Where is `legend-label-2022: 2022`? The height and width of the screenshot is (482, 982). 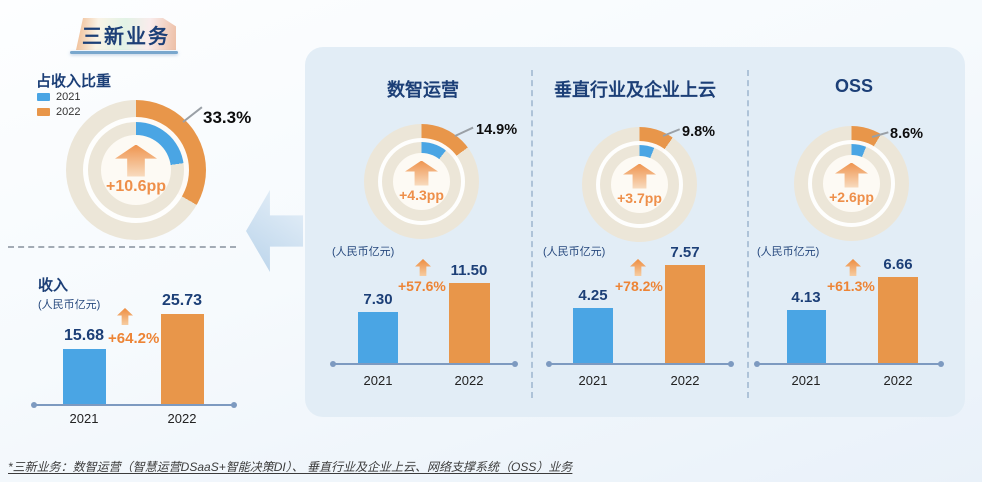 legend-label-2022: 2022 is located at coordinates (68, 112).